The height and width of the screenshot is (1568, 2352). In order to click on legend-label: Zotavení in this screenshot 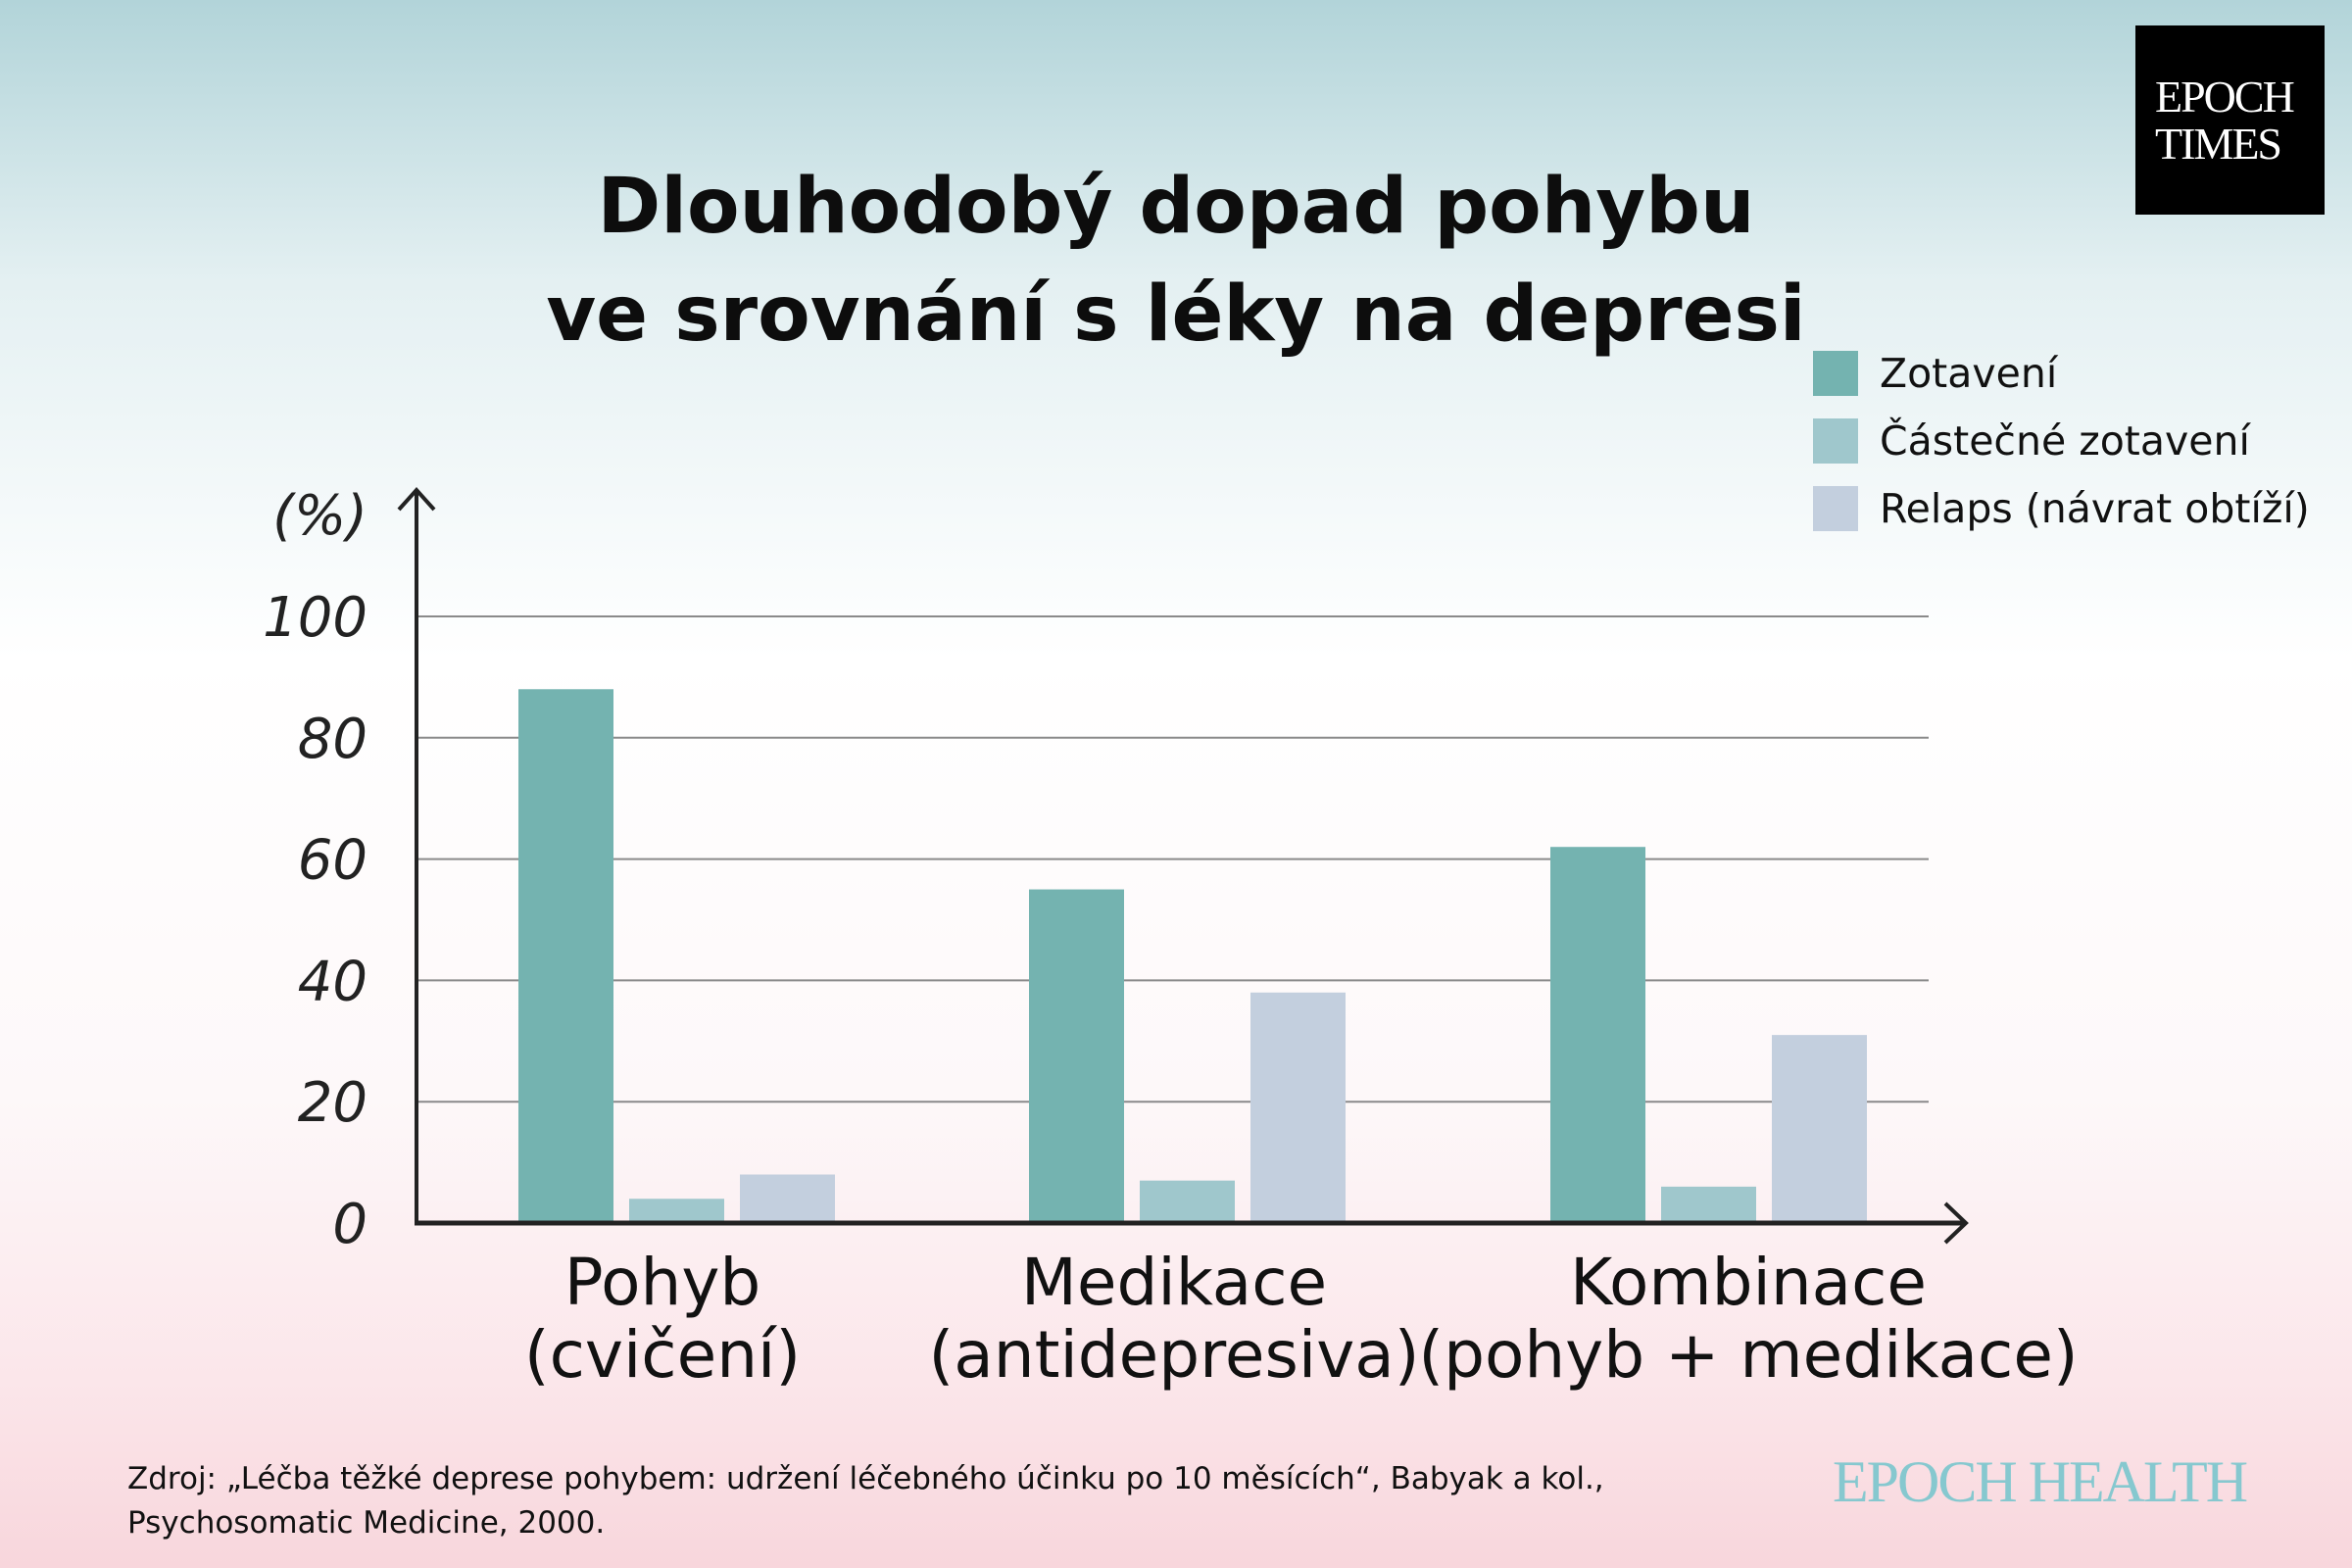, I will do `click(1969, 373)`.